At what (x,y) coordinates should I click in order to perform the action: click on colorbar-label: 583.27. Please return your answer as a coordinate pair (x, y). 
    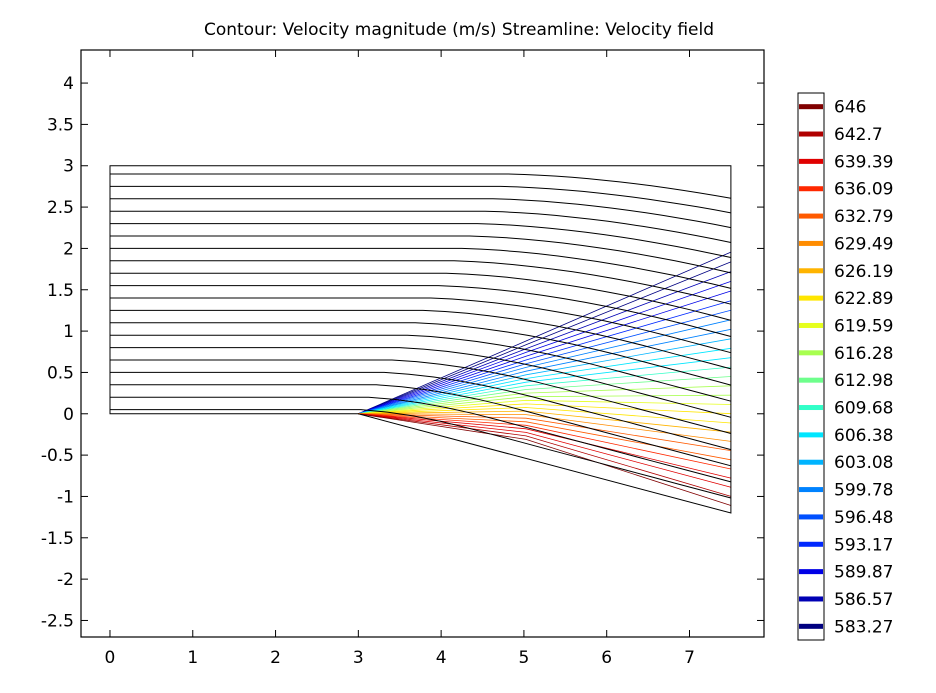
    Looking at the image, I should click on (863, 627).